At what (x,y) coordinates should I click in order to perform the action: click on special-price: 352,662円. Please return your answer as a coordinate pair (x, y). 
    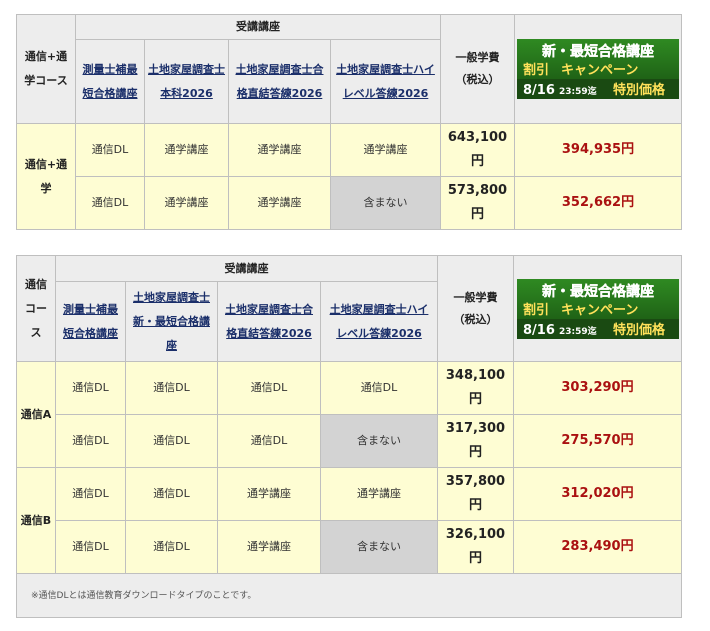
    Looking at the image, I should click on (598, 203).